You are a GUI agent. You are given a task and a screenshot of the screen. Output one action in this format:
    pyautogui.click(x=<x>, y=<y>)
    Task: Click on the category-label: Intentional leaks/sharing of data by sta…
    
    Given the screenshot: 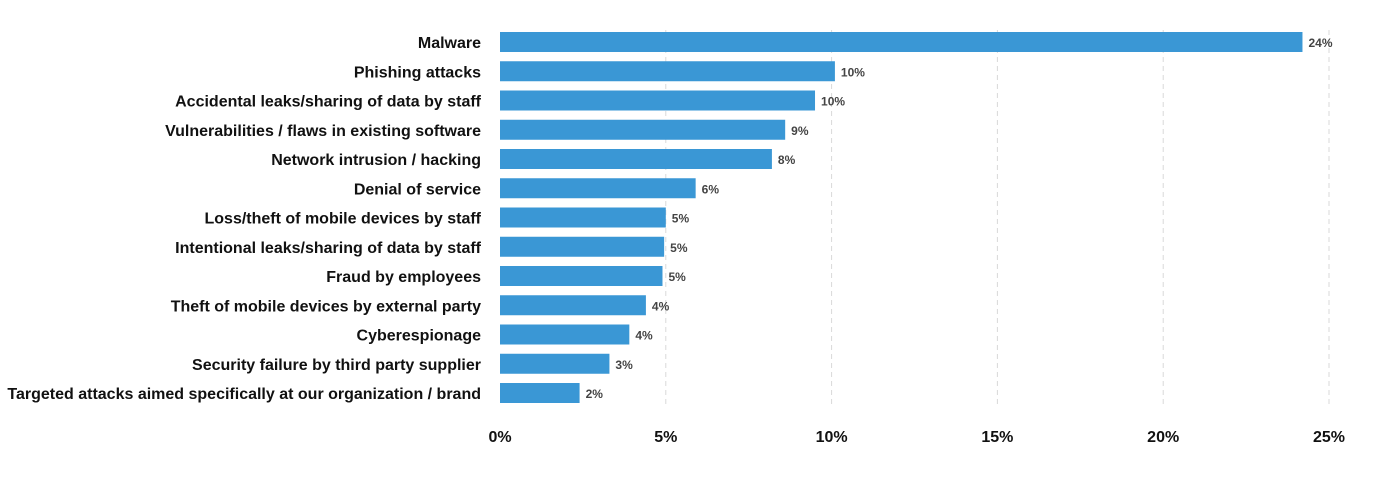 What is the action you would take?
    pyautogui.click(x=328, y=248)
    